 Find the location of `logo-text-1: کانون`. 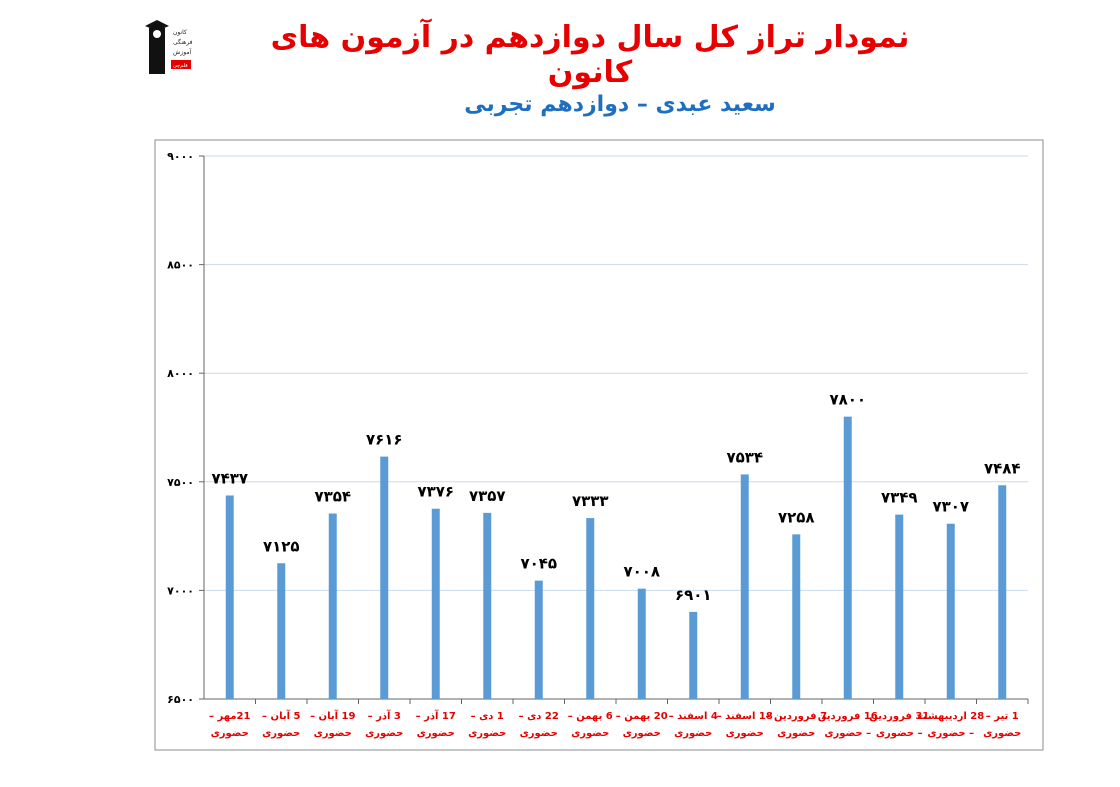

logo-text-1: کانون is located at coordinates (180, 32).